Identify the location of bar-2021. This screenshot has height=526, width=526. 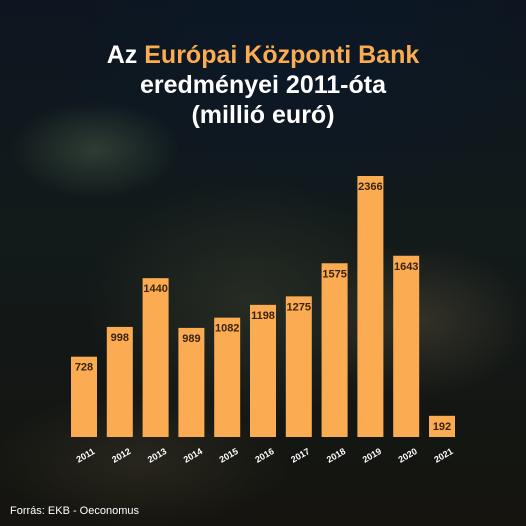
(442, 426).